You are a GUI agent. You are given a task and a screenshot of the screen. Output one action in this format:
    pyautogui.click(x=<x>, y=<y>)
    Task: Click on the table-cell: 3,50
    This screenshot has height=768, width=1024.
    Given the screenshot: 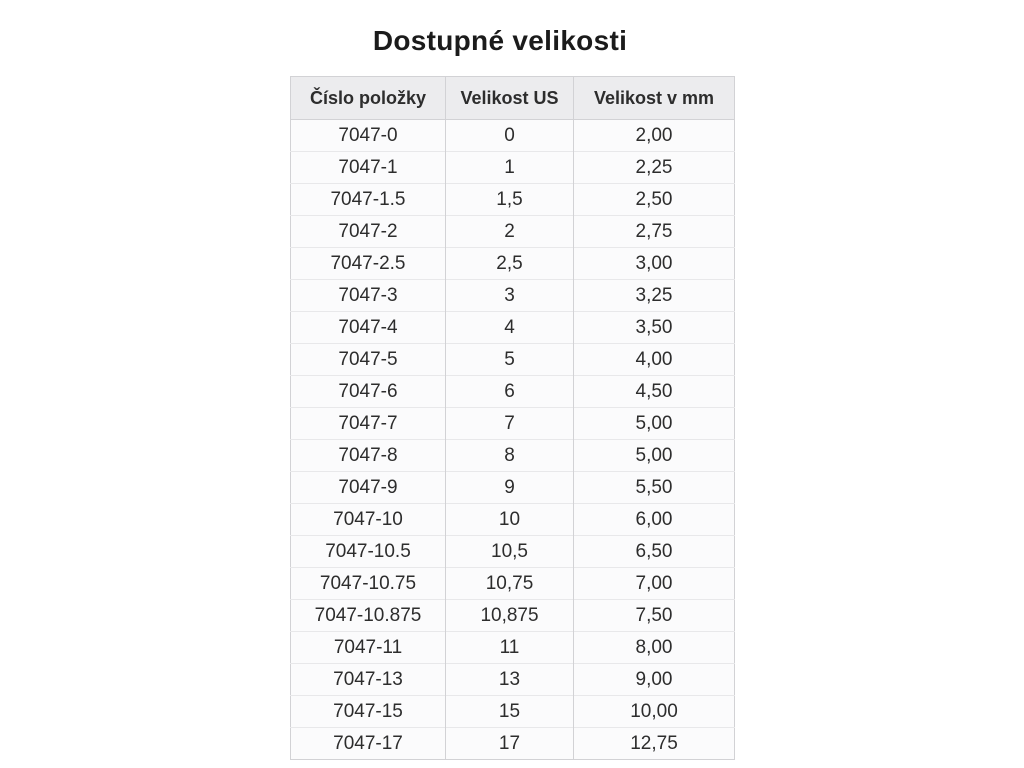 What is the action you would take?
    pyautogui.click(x=654, y=327)
    